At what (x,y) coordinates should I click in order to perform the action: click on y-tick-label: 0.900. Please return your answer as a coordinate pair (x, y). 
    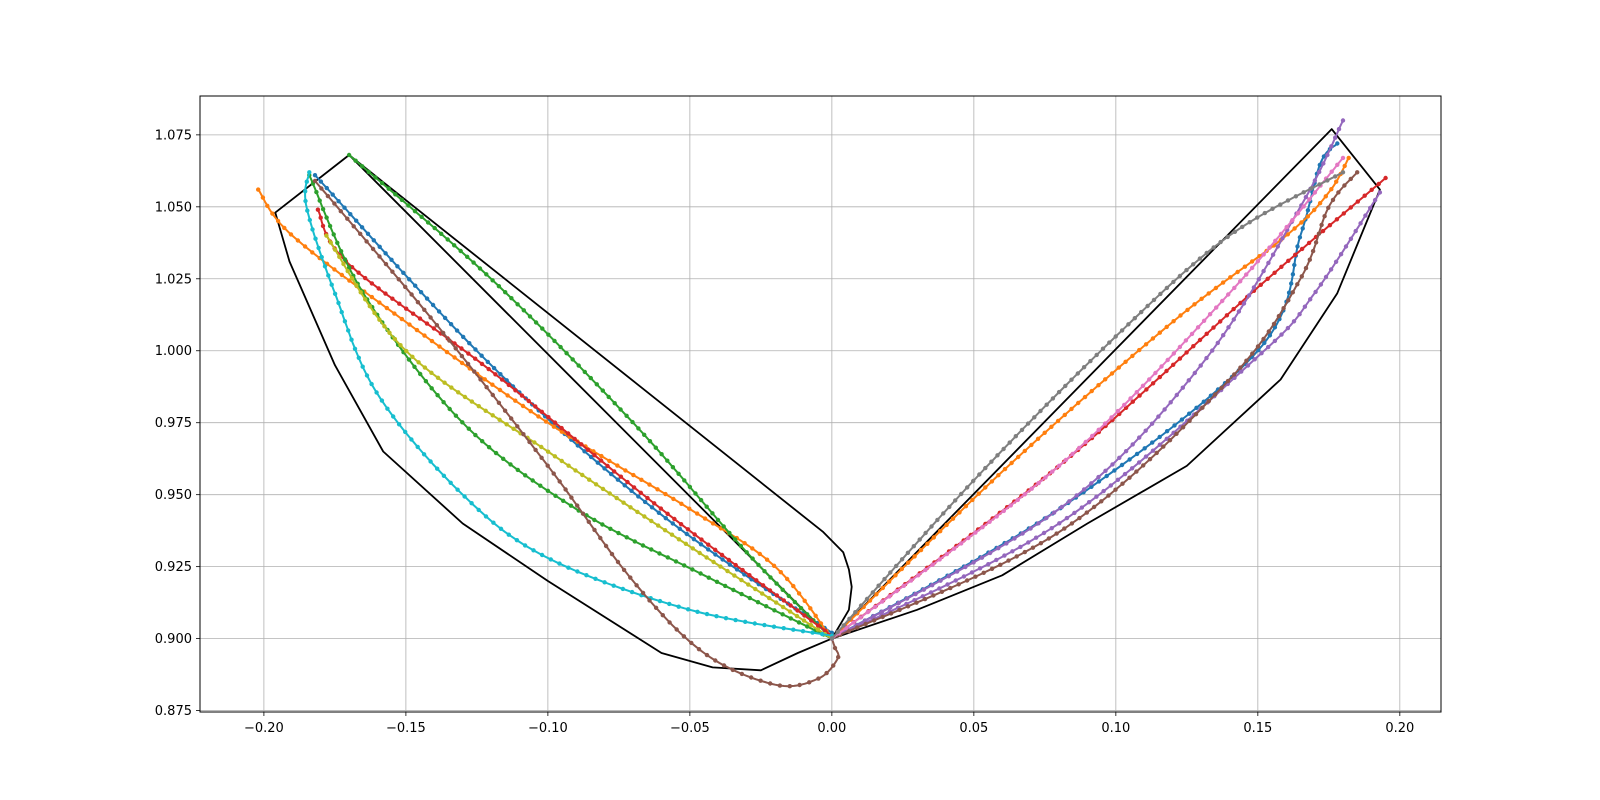
    Looking at the image, I should click on (173, 639).